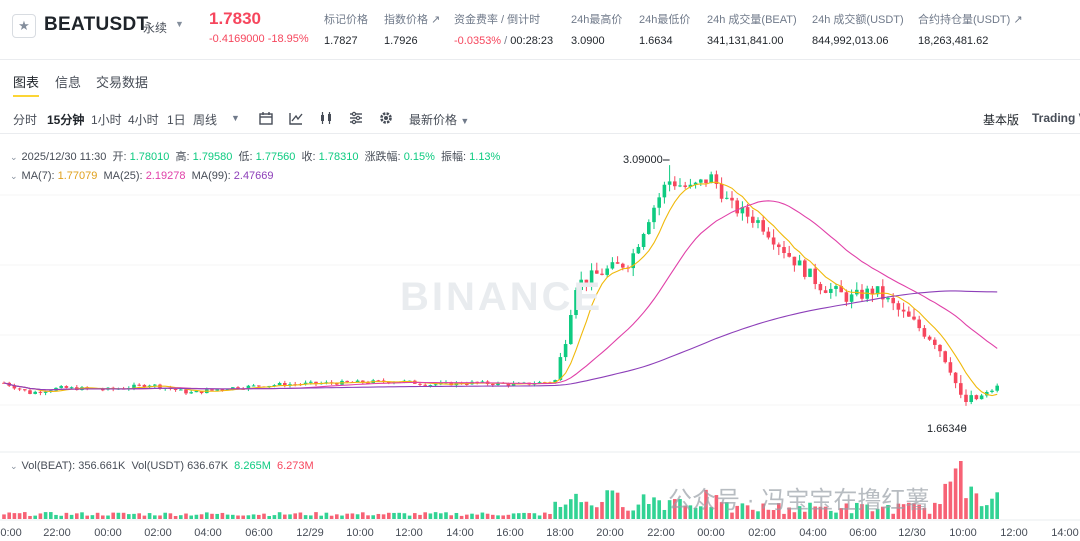 This screenshot has height=541, width=1080. I want to click on interval-1d: 1日, so click(176, 120).